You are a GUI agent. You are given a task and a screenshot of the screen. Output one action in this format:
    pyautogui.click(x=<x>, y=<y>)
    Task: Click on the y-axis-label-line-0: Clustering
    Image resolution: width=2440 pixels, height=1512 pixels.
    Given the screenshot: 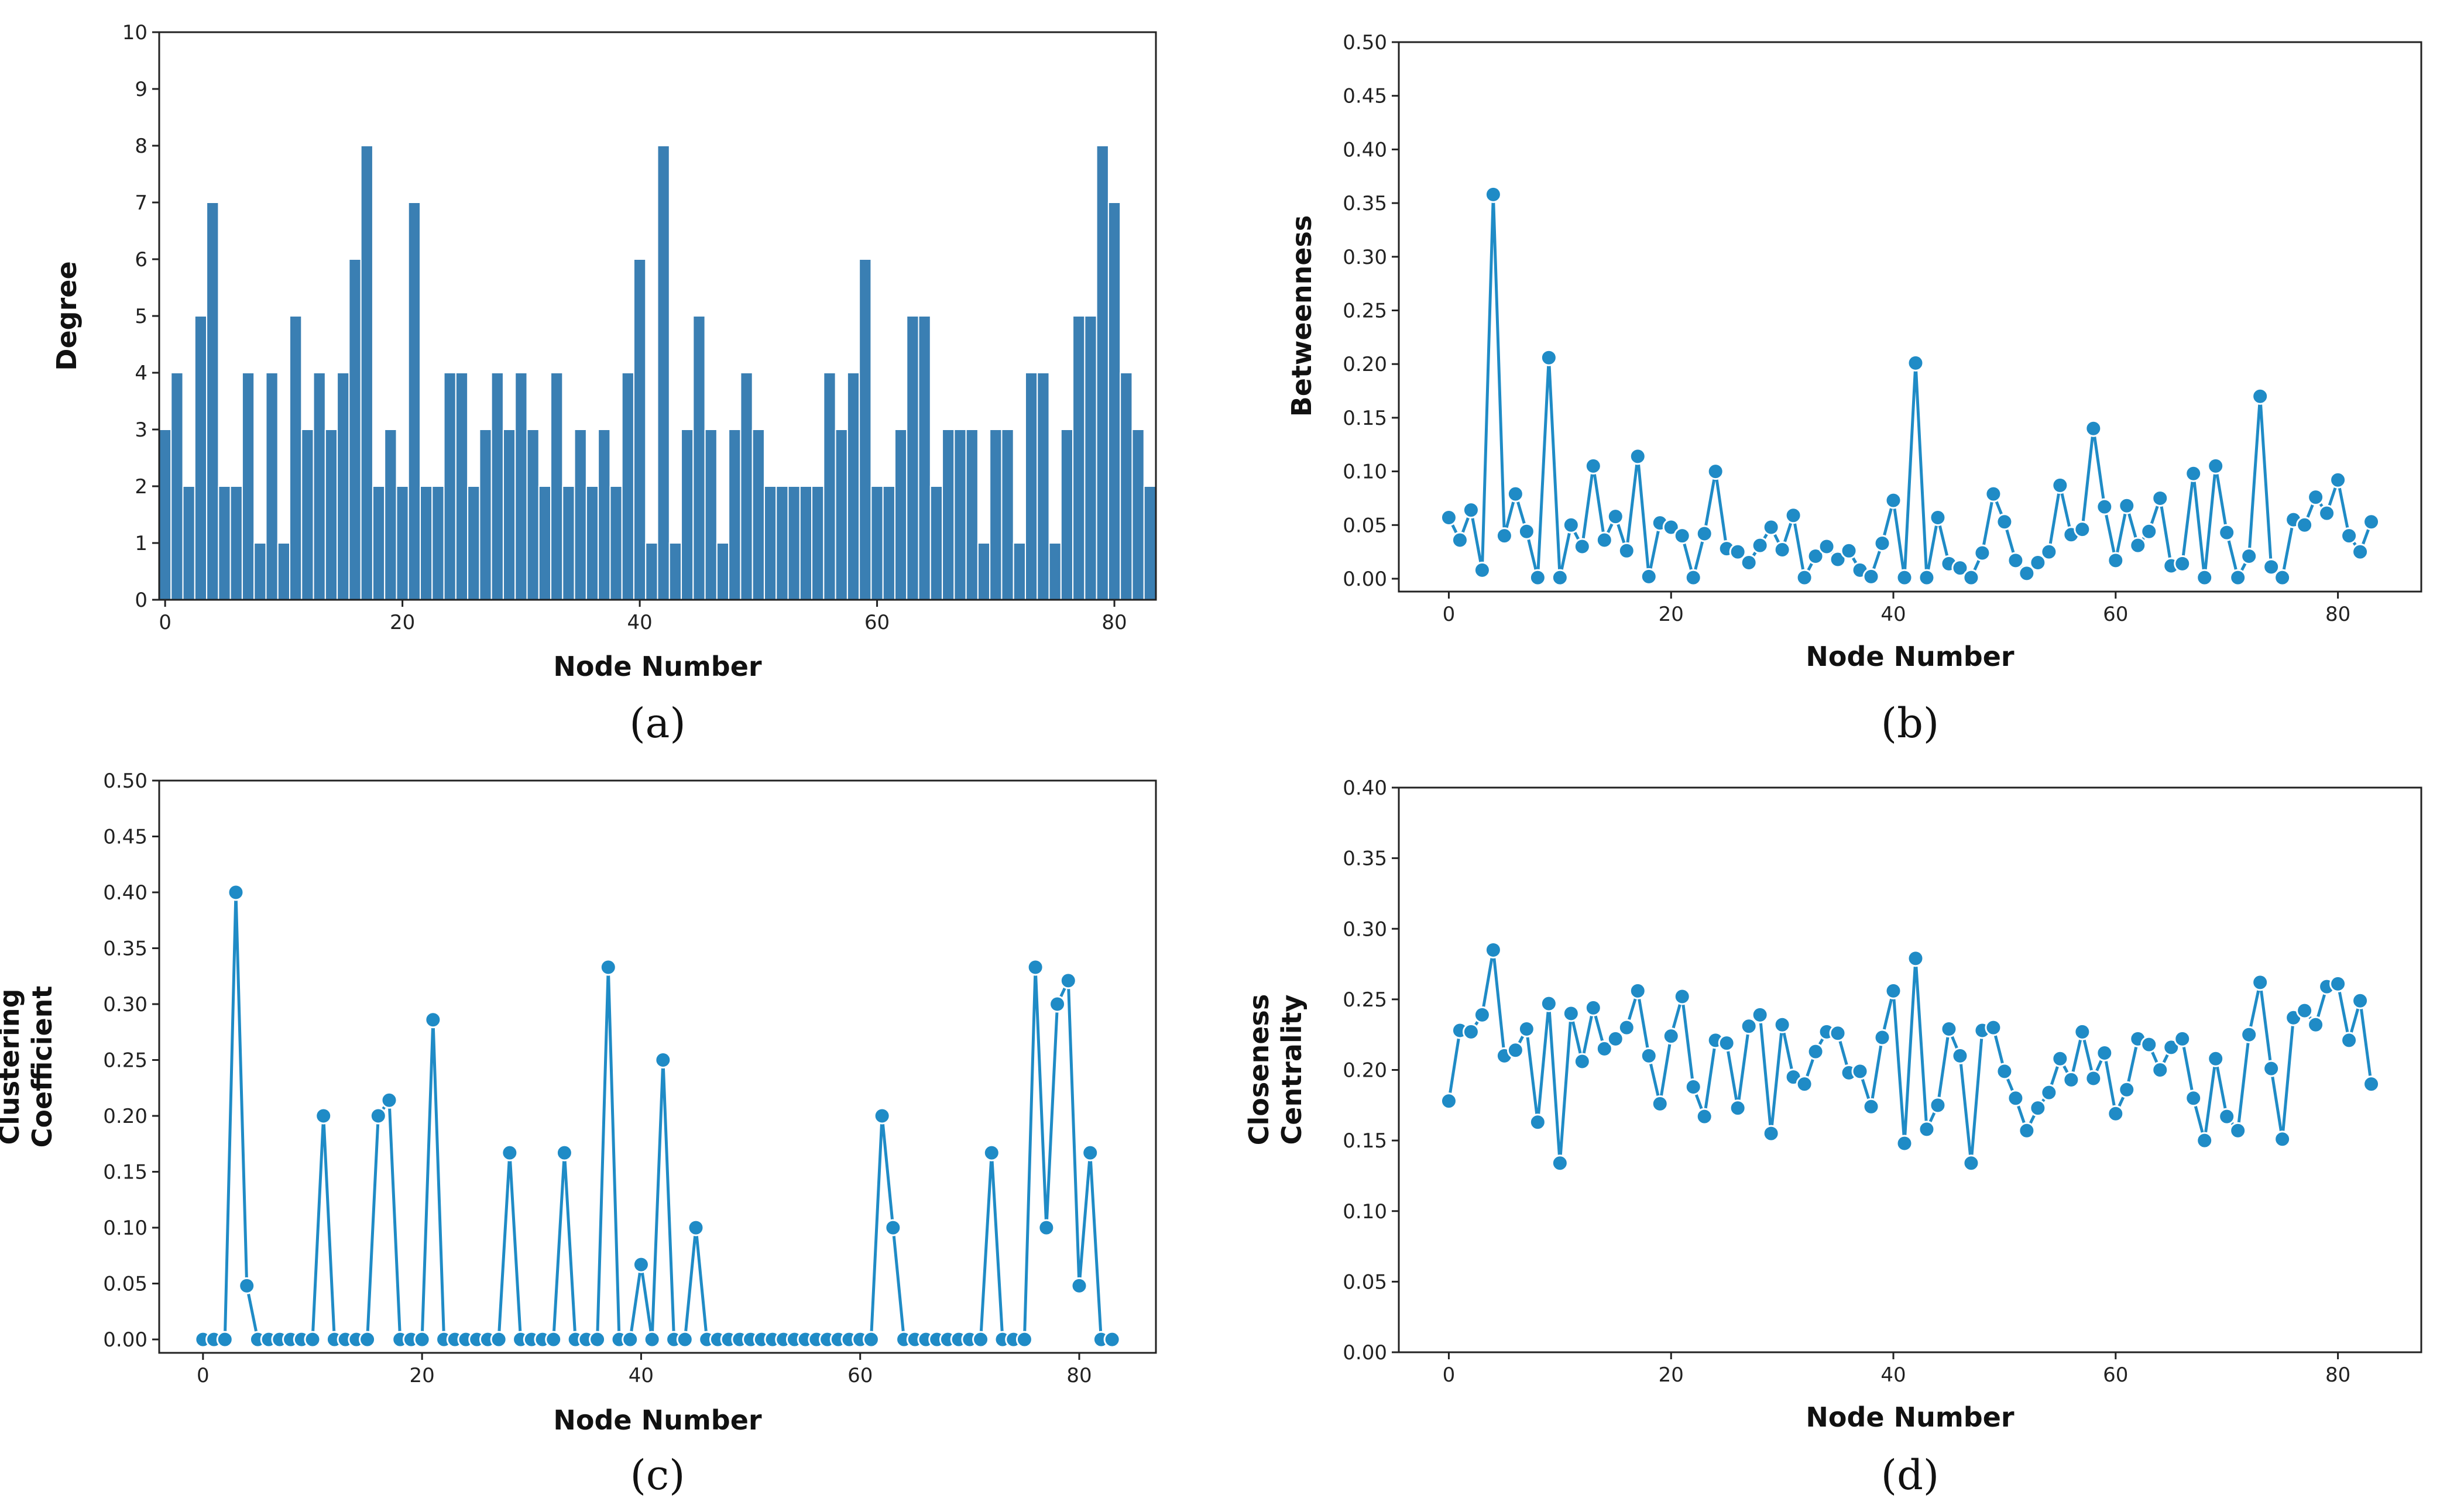 What is the action you would take?
    pyautogui.click(x=12, y=1067)
    